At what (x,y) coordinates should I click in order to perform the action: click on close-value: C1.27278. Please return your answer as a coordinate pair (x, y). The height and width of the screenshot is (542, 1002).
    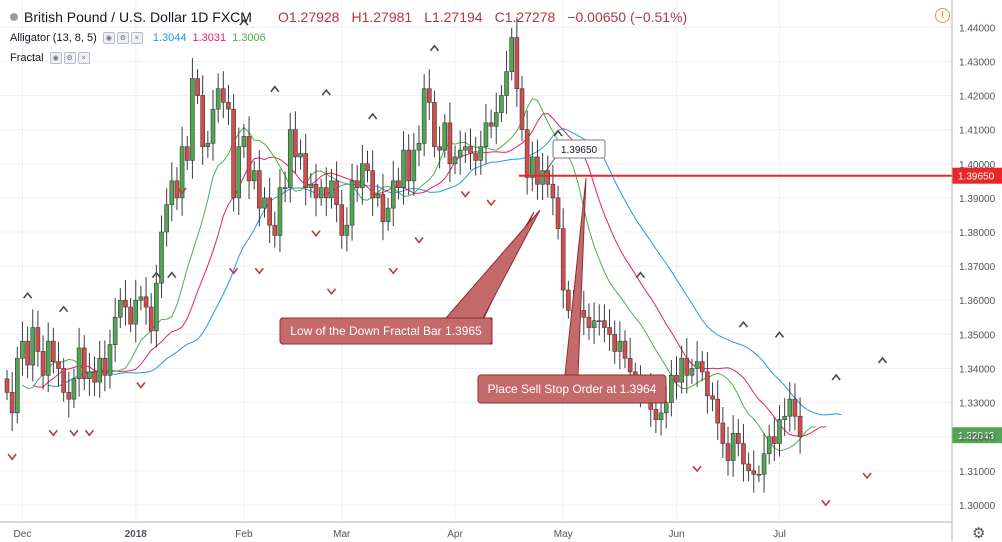
    Looking at the image, I should click on (525, 17).